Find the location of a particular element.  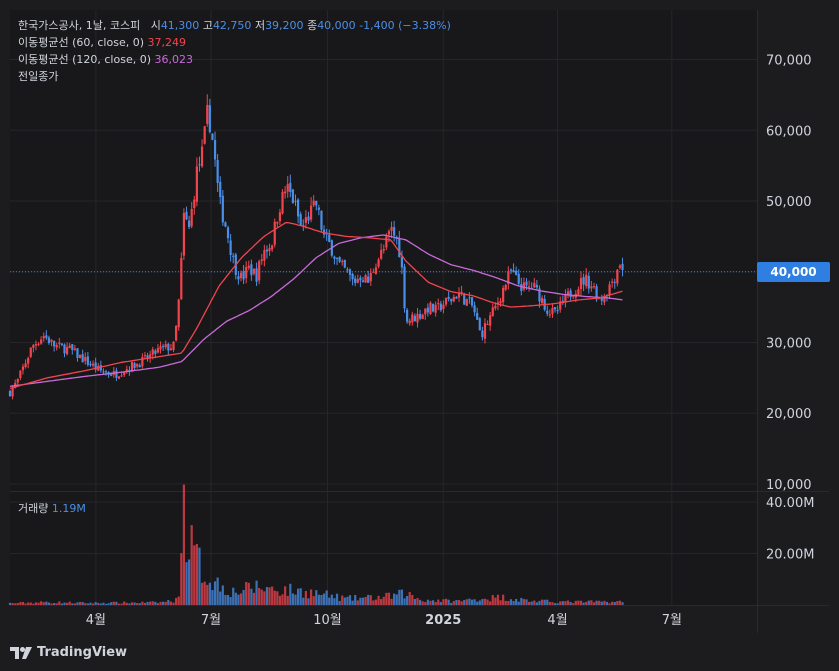

symbol-name: 한국가스공사, 1날, 코스피 is located at coordinates (79, 25).